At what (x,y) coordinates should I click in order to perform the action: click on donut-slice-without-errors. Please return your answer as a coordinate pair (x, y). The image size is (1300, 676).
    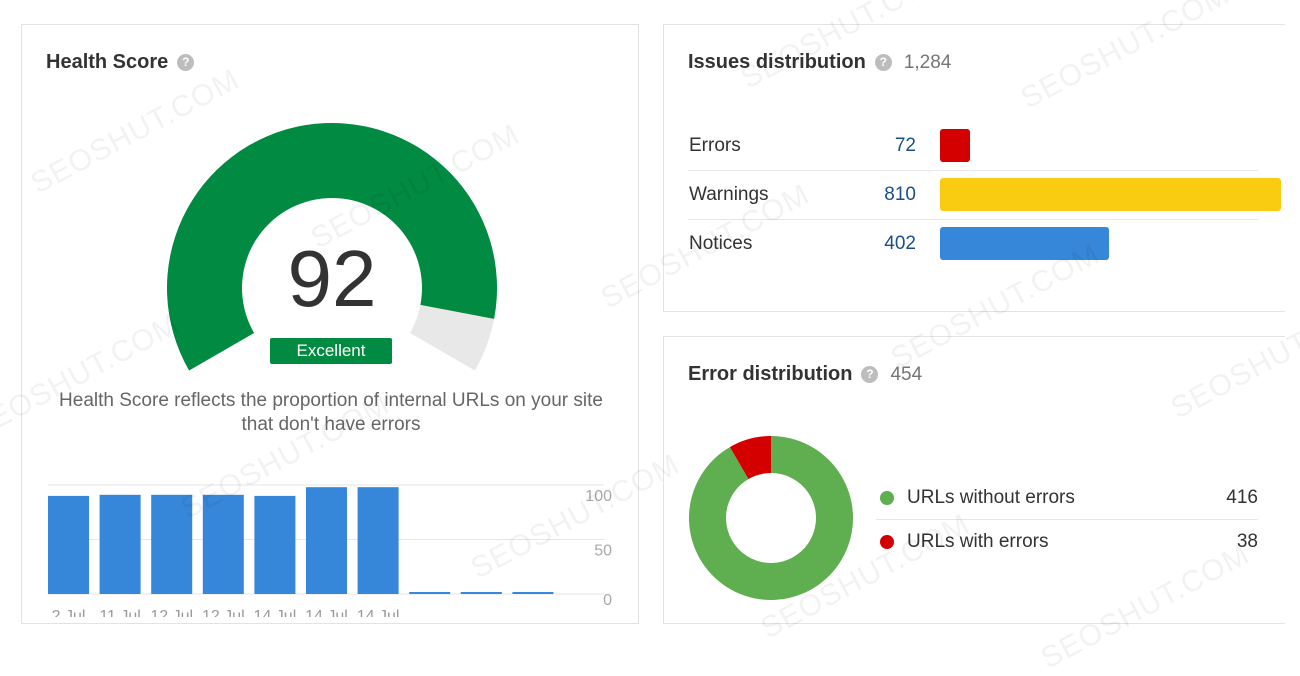
    Looking at the image, I should click on (771, 518).